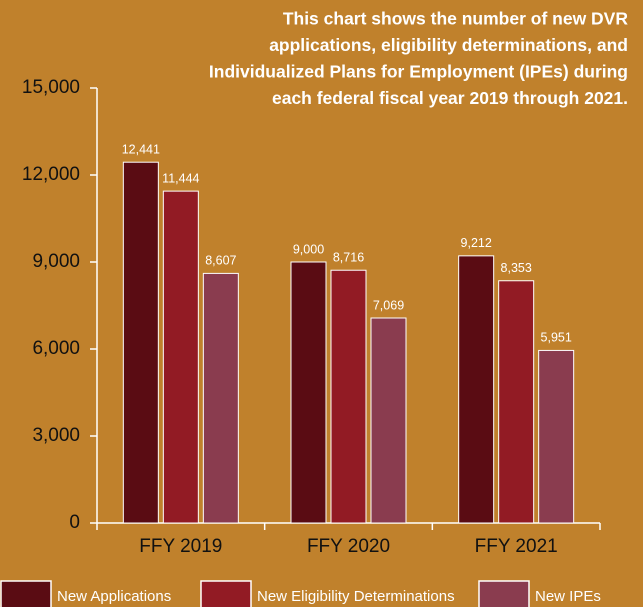 The width and height of the screenshot is (643, 607). What do you see at coordinates (56, 261) in the screenshot?
I see `y-tick-label: 9,000` at bounding box center [56, 261].